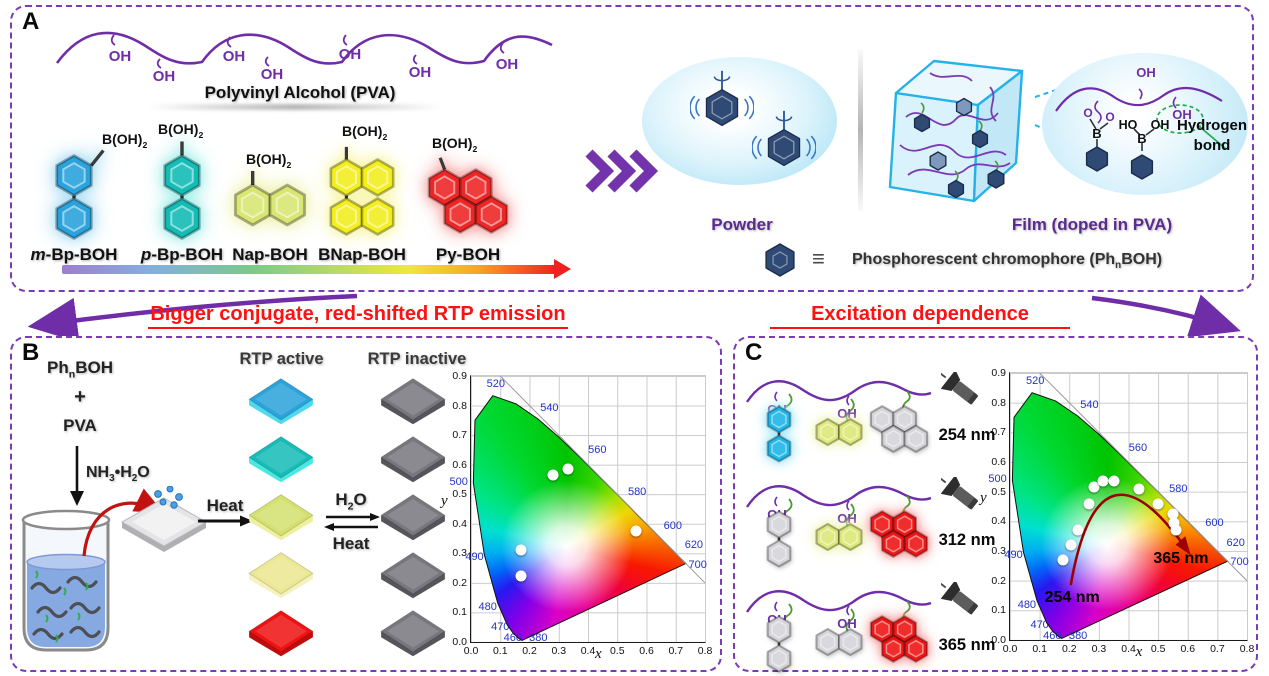 The width and height of the screenshot is (1269, 676). Describe the element at coordinates (31, 352) in the screenshot. I see `panel-b-label: B` at that location.